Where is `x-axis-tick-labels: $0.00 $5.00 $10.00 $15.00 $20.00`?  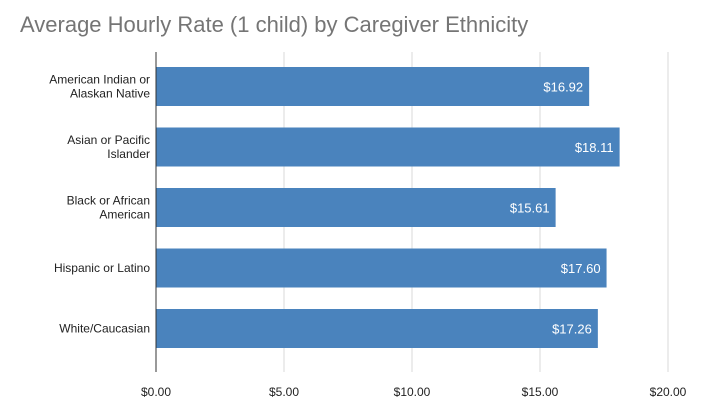 x-axis-tick-labels: $0.00 $5.00 $10.00 $15.00 $20.00 is located at coordinates (414, 392).